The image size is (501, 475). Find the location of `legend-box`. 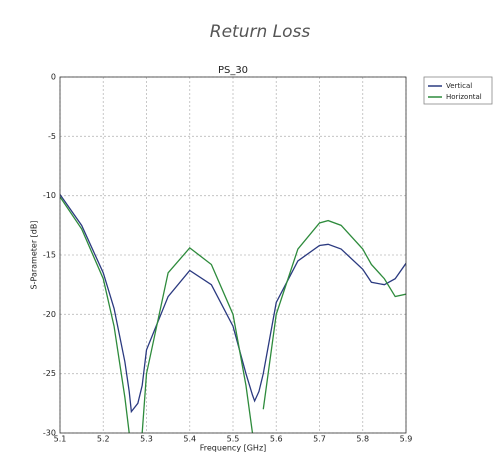

legend-box is located at coordinates (458, 90).